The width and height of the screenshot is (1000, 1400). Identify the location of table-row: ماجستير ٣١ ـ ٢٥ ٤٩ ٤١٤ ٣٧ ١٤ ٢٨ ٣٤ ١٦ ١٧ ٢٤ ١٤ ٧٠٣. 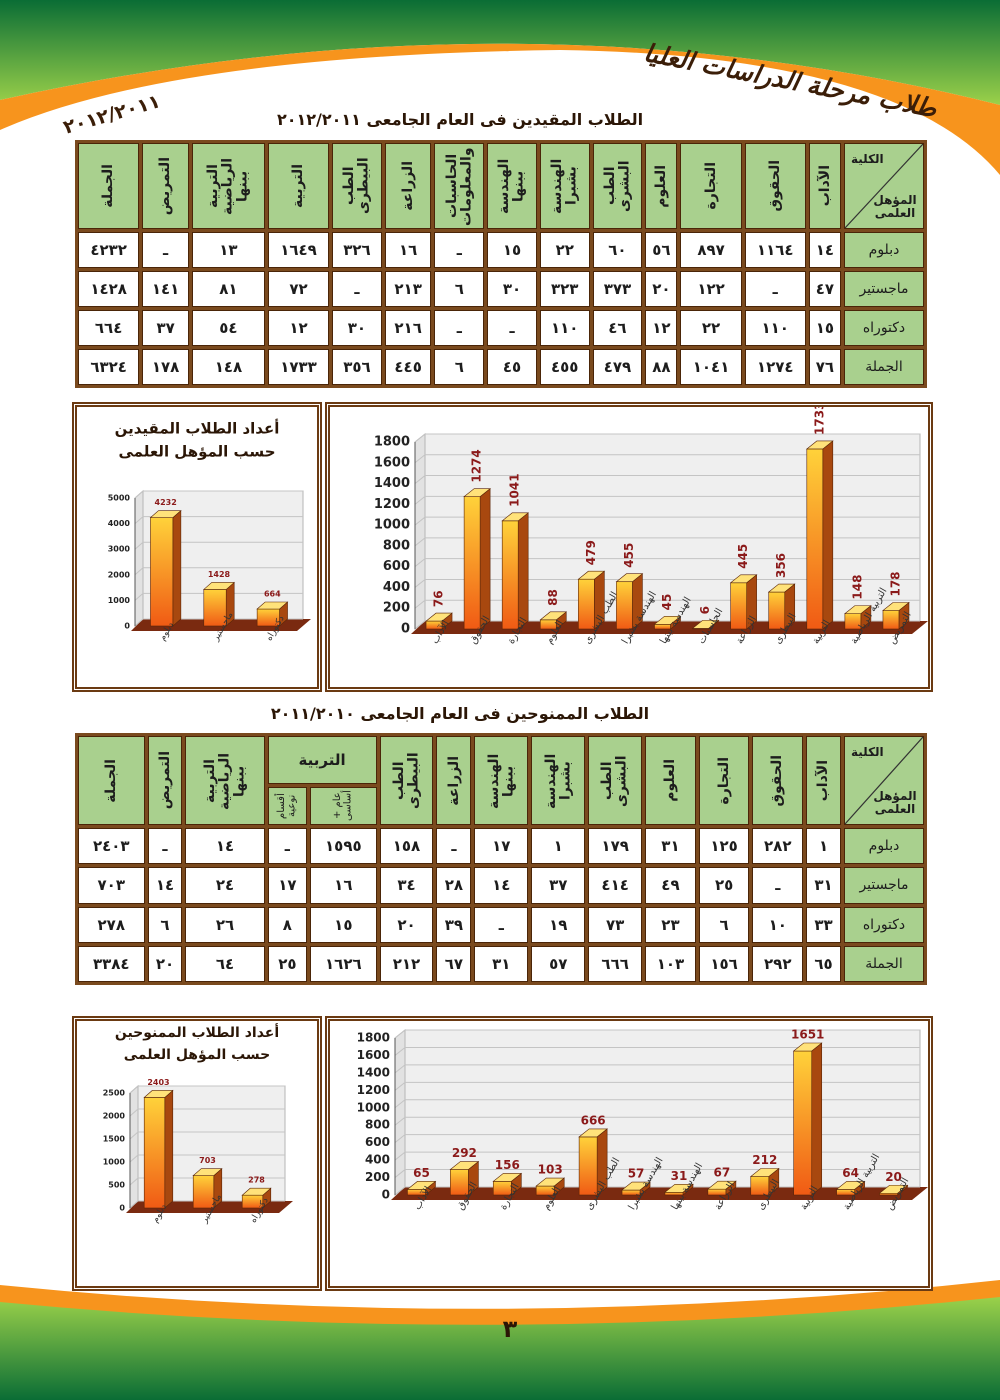
(501, 885).